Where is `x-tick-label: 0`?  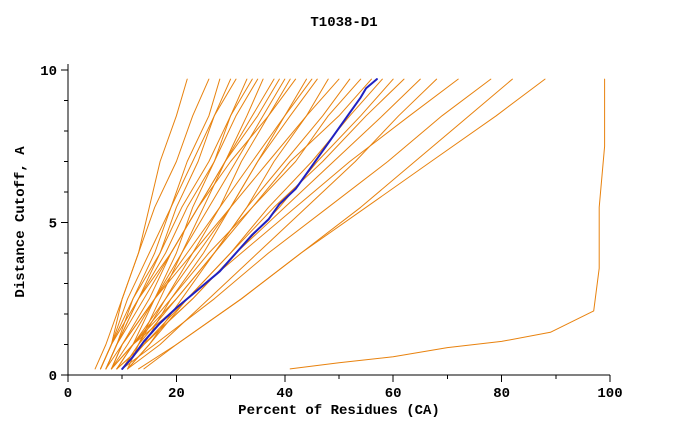
x-tick-label: 0 is located at coordinates (68, 394).